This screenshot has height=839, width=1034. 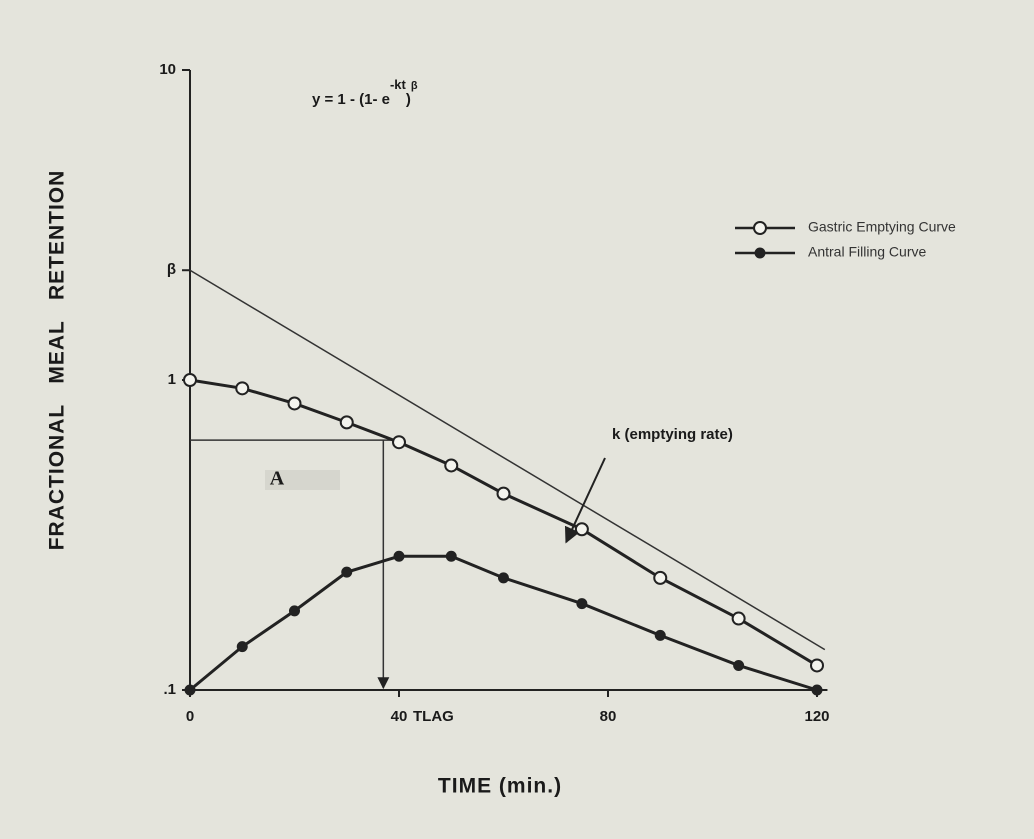 What do you see at coordinates (167, 69) in the screenshot?
I see `y-tick-label: 10` at bounding box center [167, 69].